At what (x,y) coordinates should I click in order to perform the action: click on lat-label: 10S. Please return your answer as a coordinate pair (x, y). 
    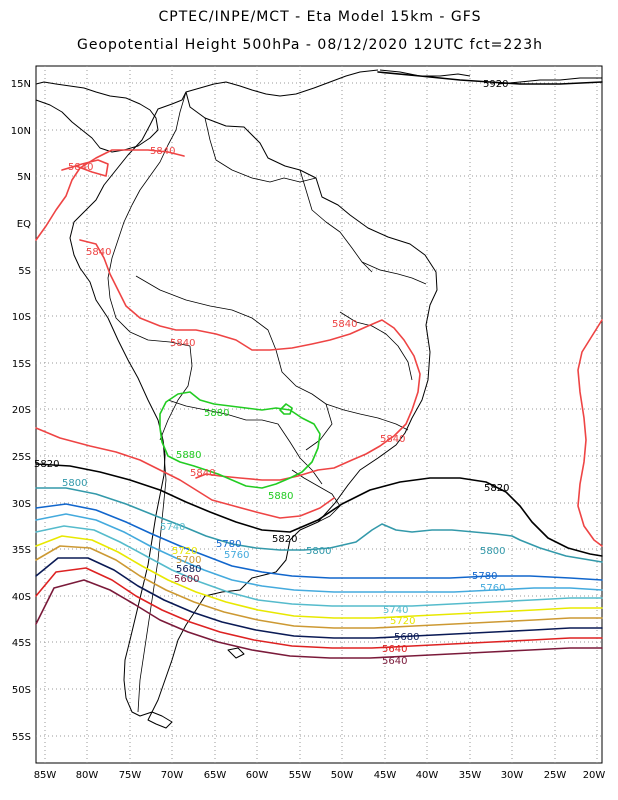
    Looking at the image, I should click on (21, 317).